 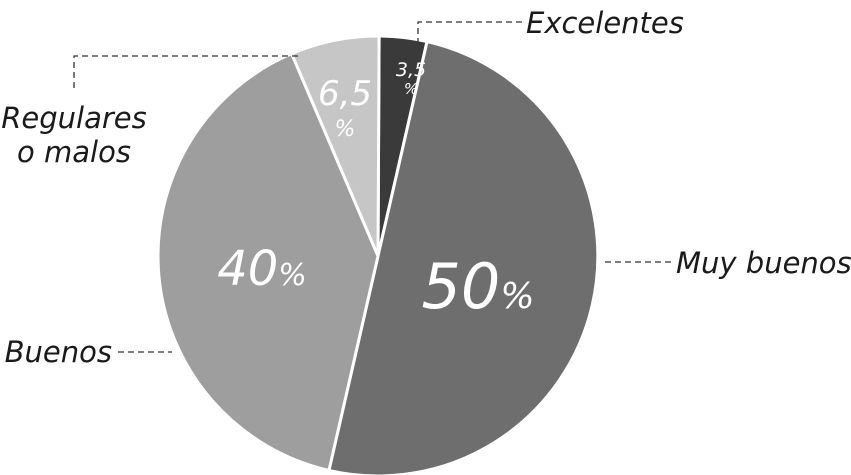 What do you see at coordinates (763, 263) in the screenshot?
I see `label-muy-buenos: Muy buenos` at bounding box center [763, 263].